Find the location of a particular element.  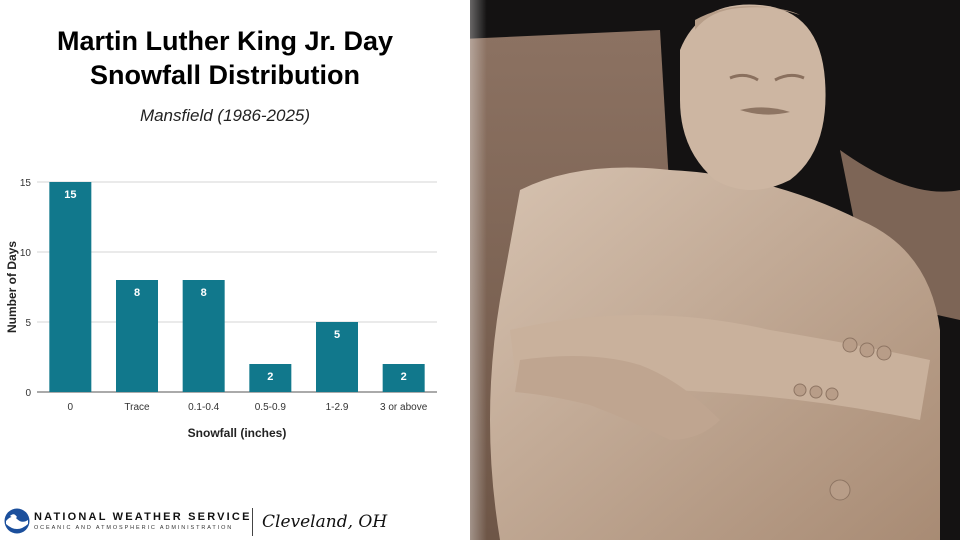

y-tick-label: 5 is located at coordinates (28, 323).